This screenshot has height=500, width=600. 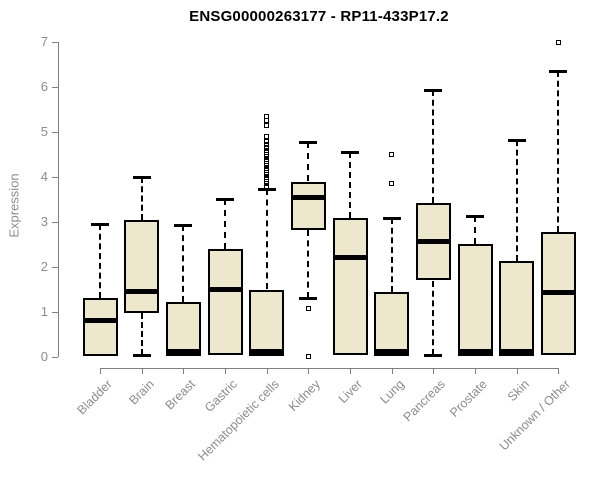 I want to click on chart-title: ENSG00000263177 - RP11-433P17.2, so click(x=319, y=16).